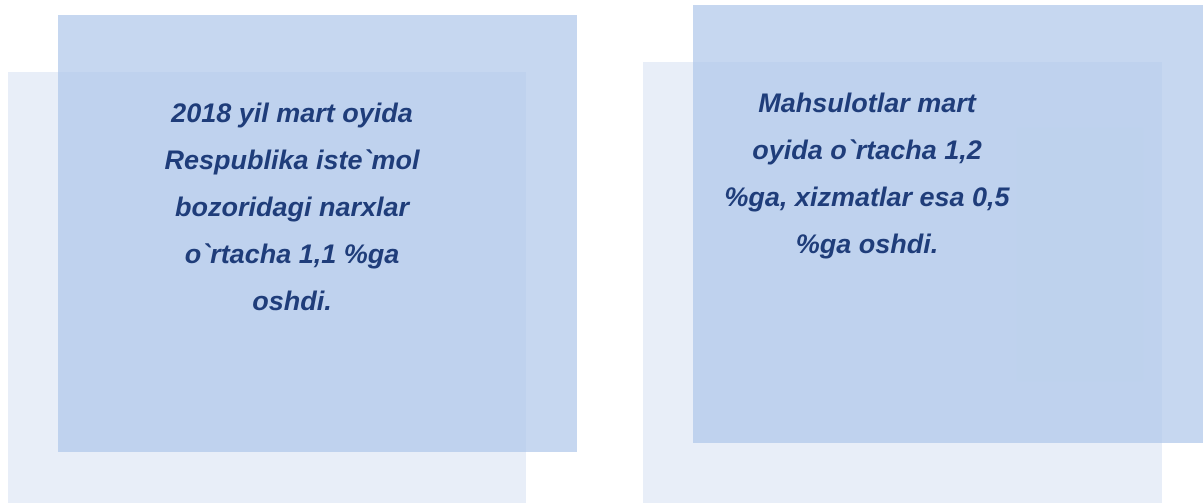  I want to click on text-line: oshdi., so click(292, 301).